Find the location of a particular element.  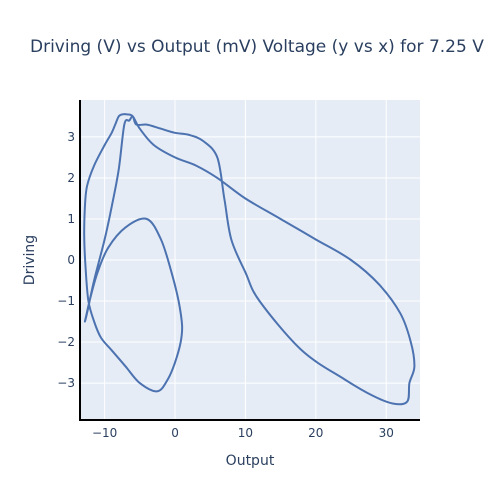

y-tick-label: 0 is located at coordinates (71, 260).